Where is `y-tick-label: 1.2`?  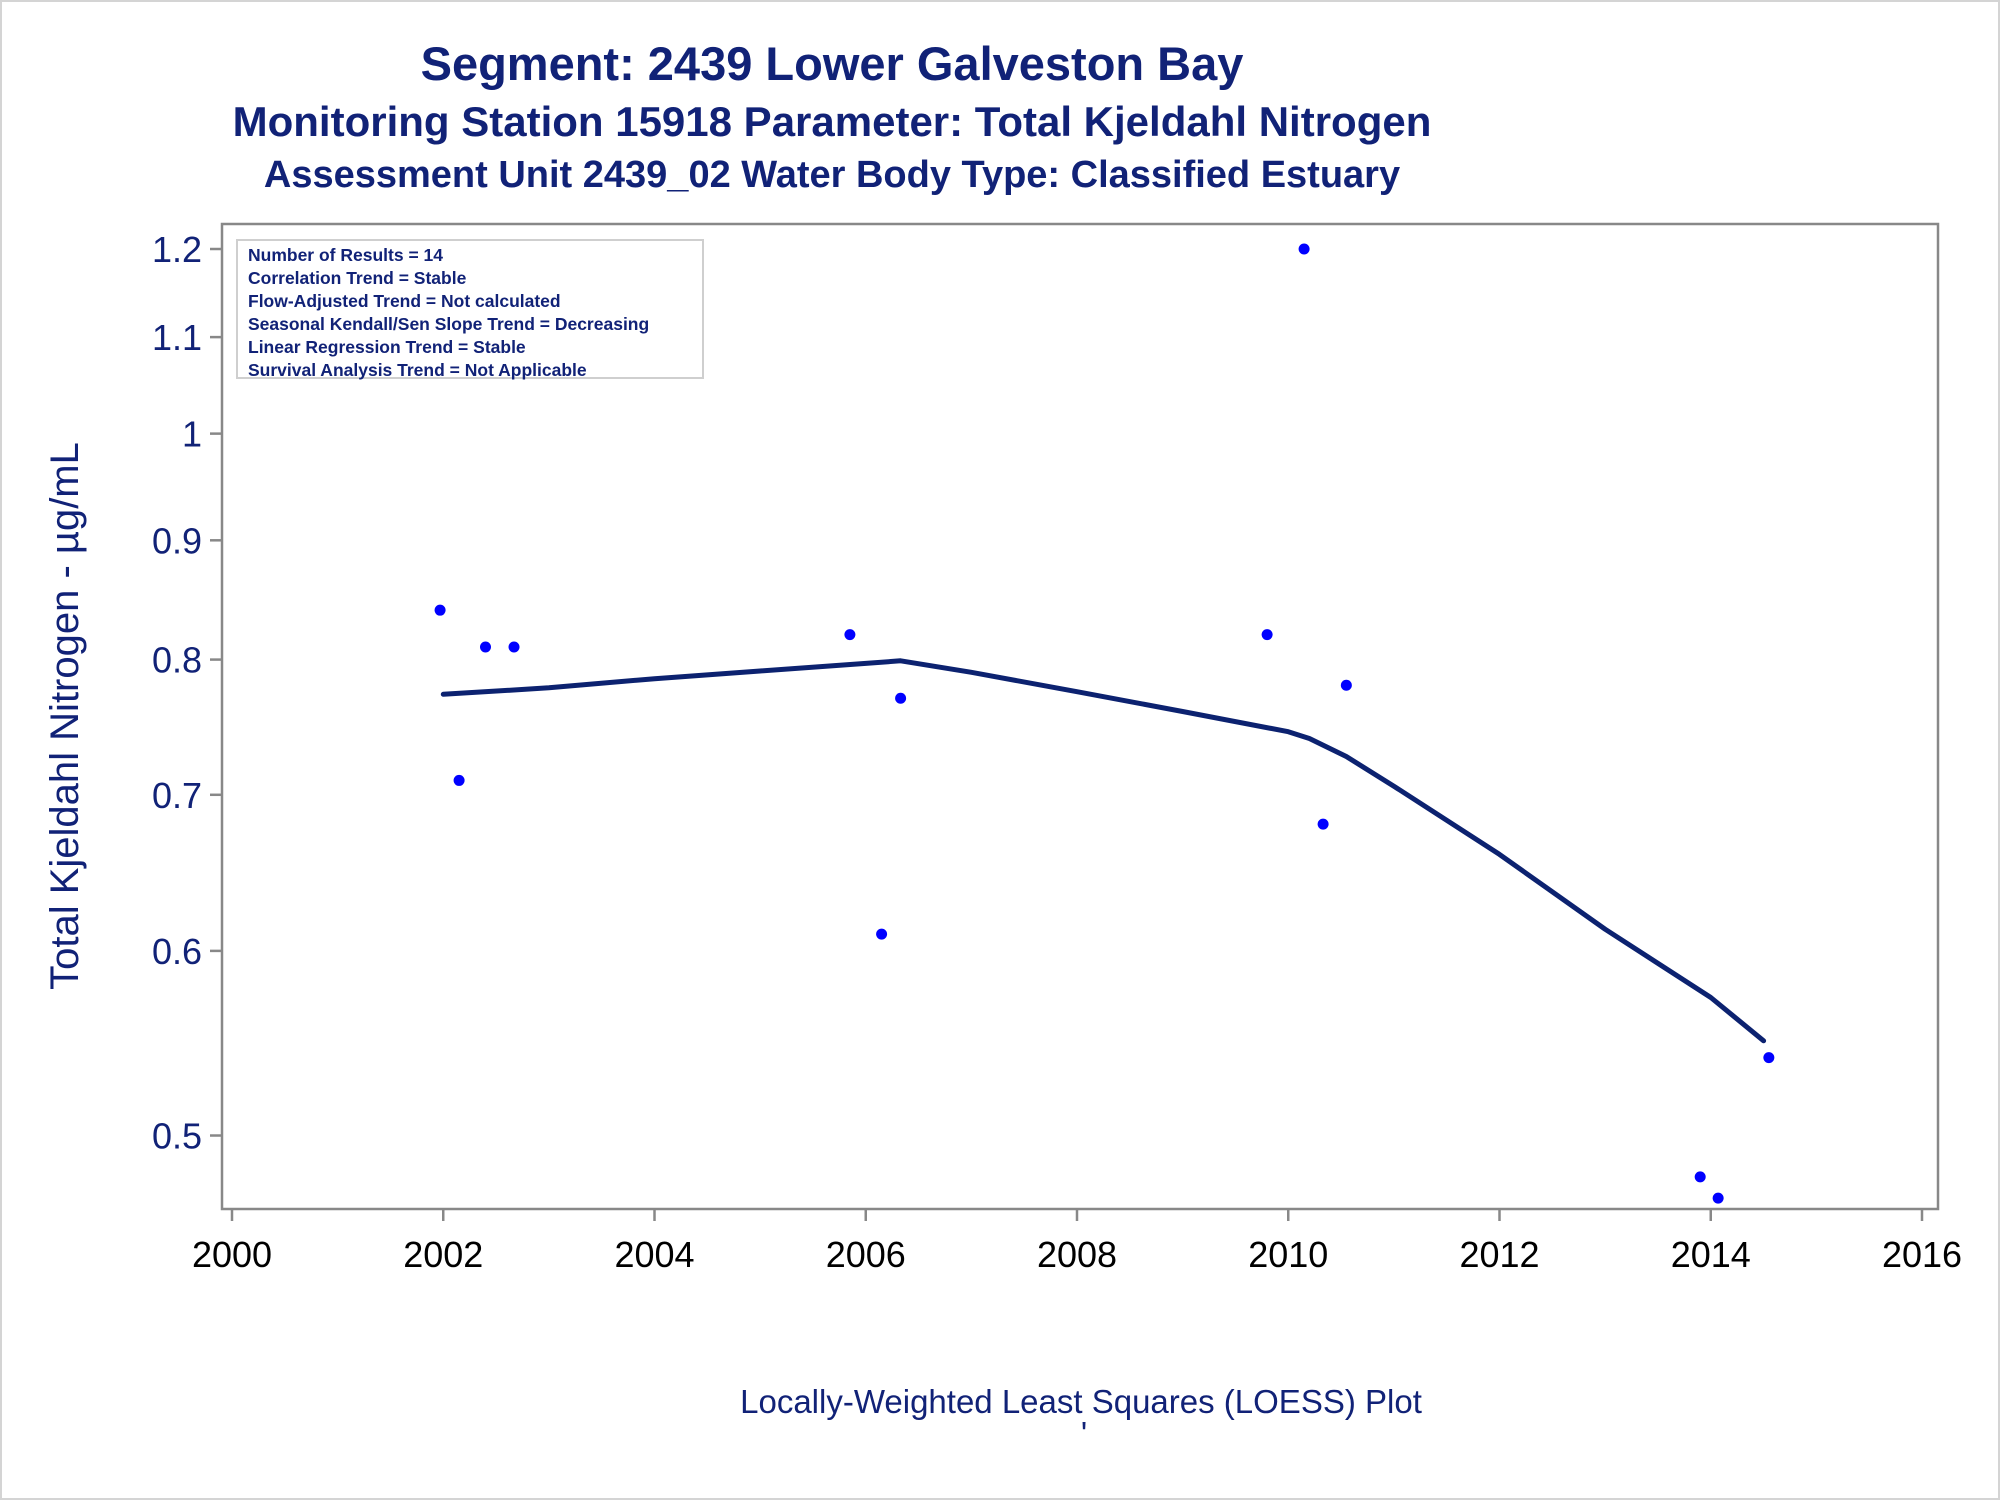
y-tick-label: 1.2 is located at coordinates (177, 249).